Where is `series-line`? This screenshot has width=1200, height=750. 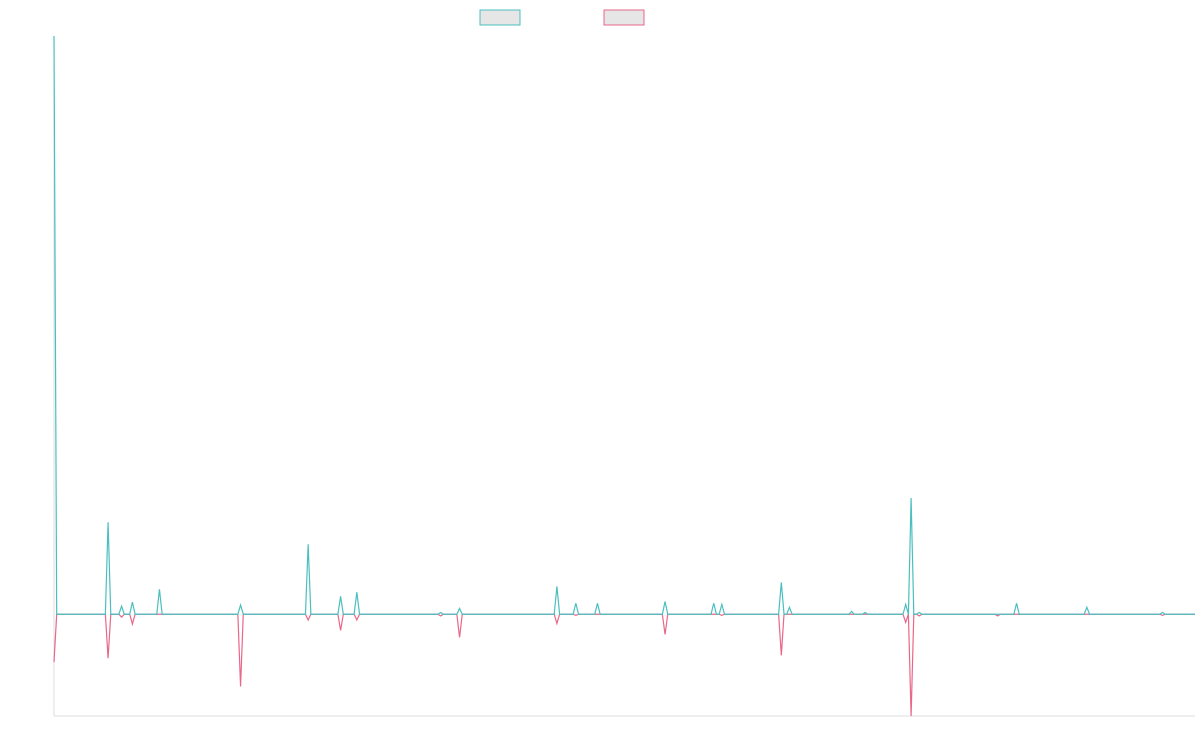 series-line is located at coordinates (624, 665).